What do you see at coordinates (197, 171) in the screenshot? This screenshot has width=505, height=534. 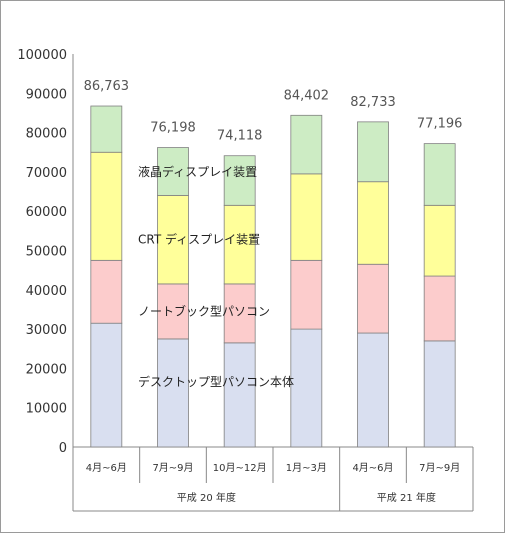 I see `series-label: 液晶ディスプレイ装置` at bounding box center [197, 171].